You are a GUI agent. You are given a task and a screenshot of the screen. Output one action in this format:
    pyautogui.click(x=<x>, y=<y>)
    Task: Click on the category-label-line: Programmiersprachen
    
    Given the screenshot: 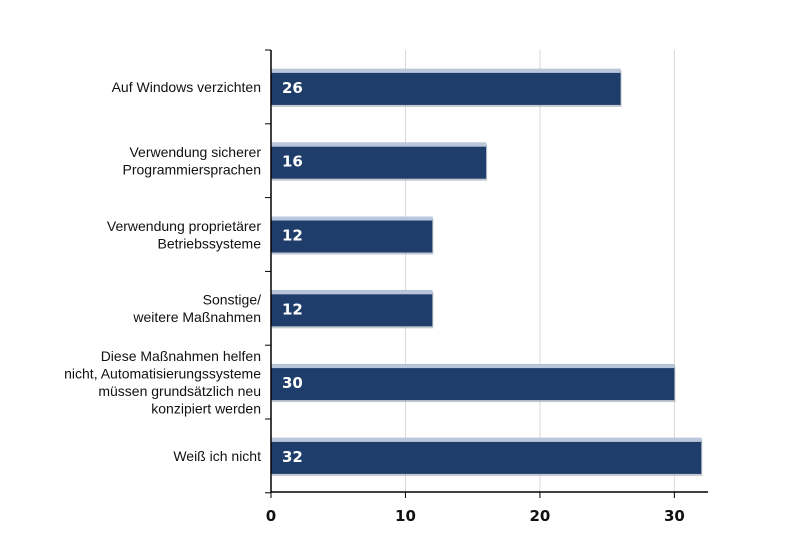 What is the action you would take?
    pyautogui.click(x=192, y=169)
    